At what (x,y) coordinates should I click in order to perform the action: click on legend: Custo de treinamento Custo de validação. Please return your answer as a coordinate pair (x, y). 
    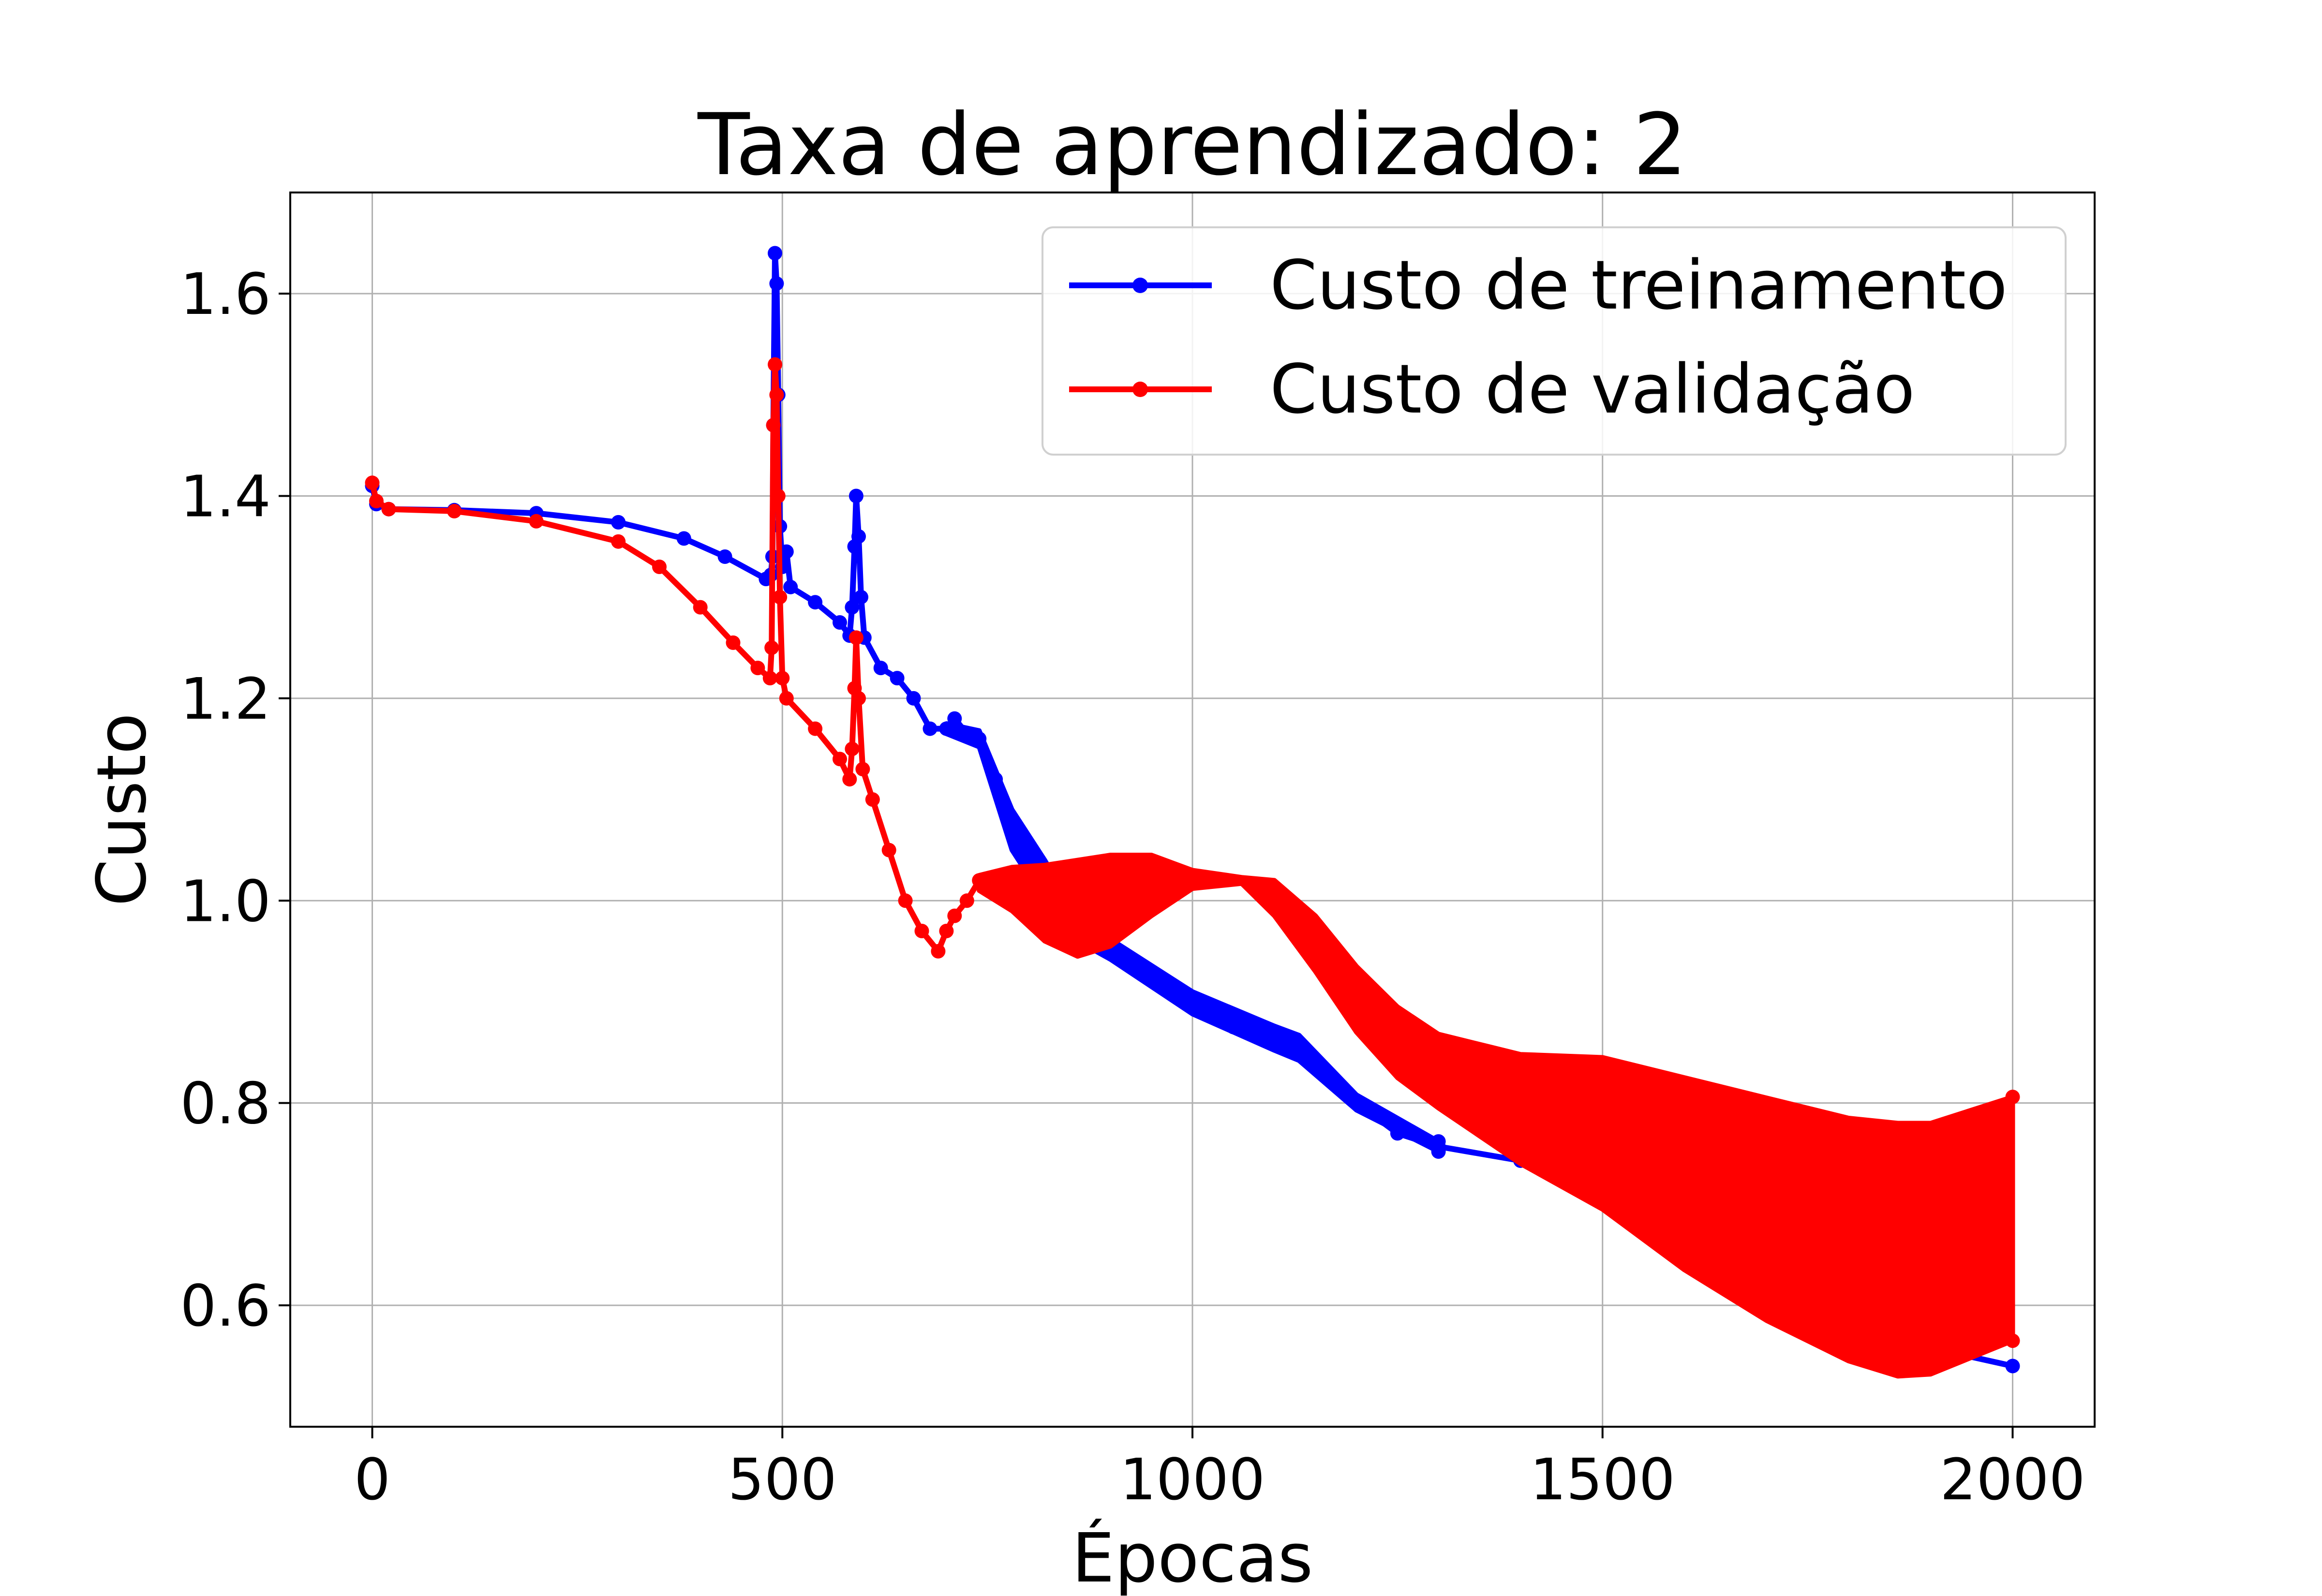
    Looking at the image, I should click on (1554, 341).